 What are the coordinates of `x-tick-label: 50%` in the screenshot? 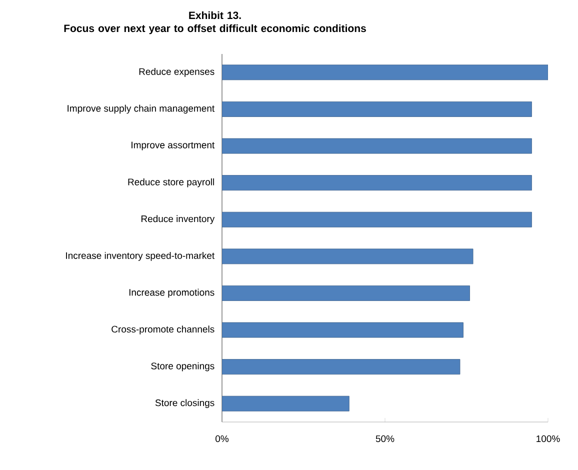 It's located at (385, 438).